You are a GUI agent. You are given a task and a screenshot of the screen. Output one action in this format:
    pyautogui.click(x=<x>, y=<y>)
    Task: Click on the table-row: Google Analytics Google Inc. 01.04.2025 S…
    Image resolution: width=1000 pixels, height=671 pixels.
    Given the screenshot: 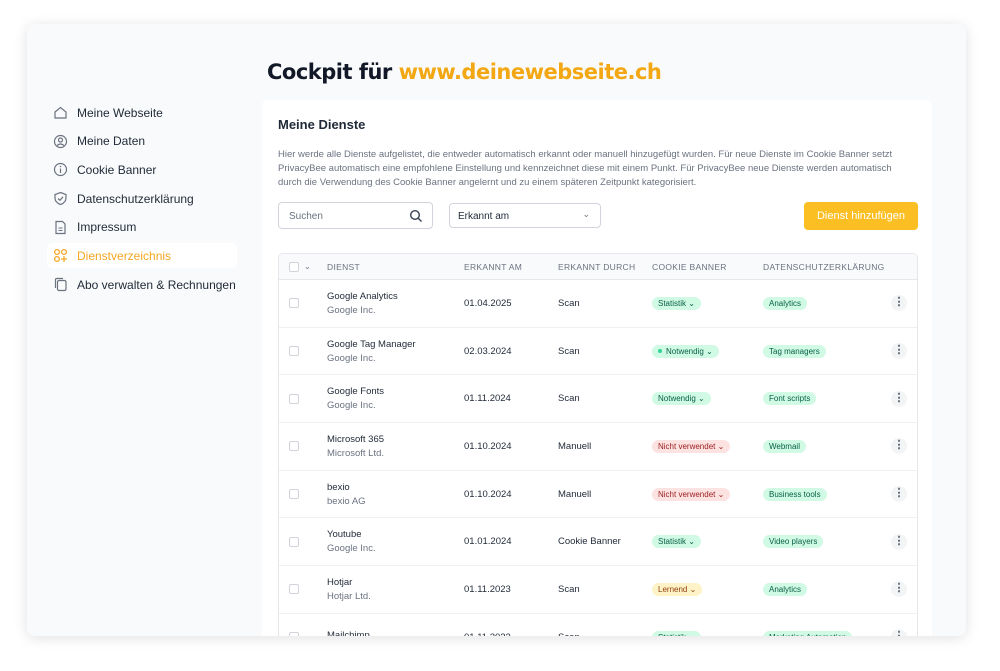 What is the action you would take?
    pyautogui.click(x=598, y=304)
    